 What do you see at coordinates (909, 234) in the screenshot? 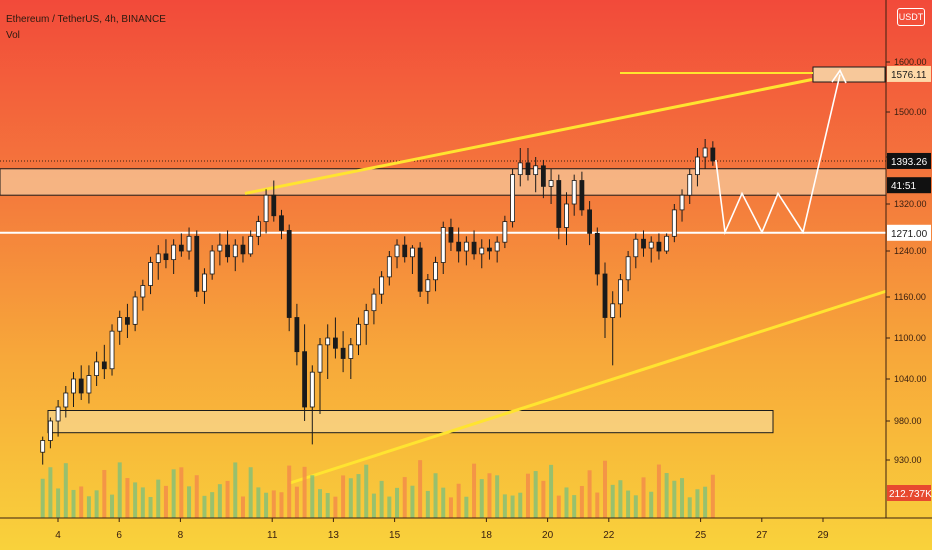
I see `support-price-tag: 1271.00` at bounding box center [909, 234].